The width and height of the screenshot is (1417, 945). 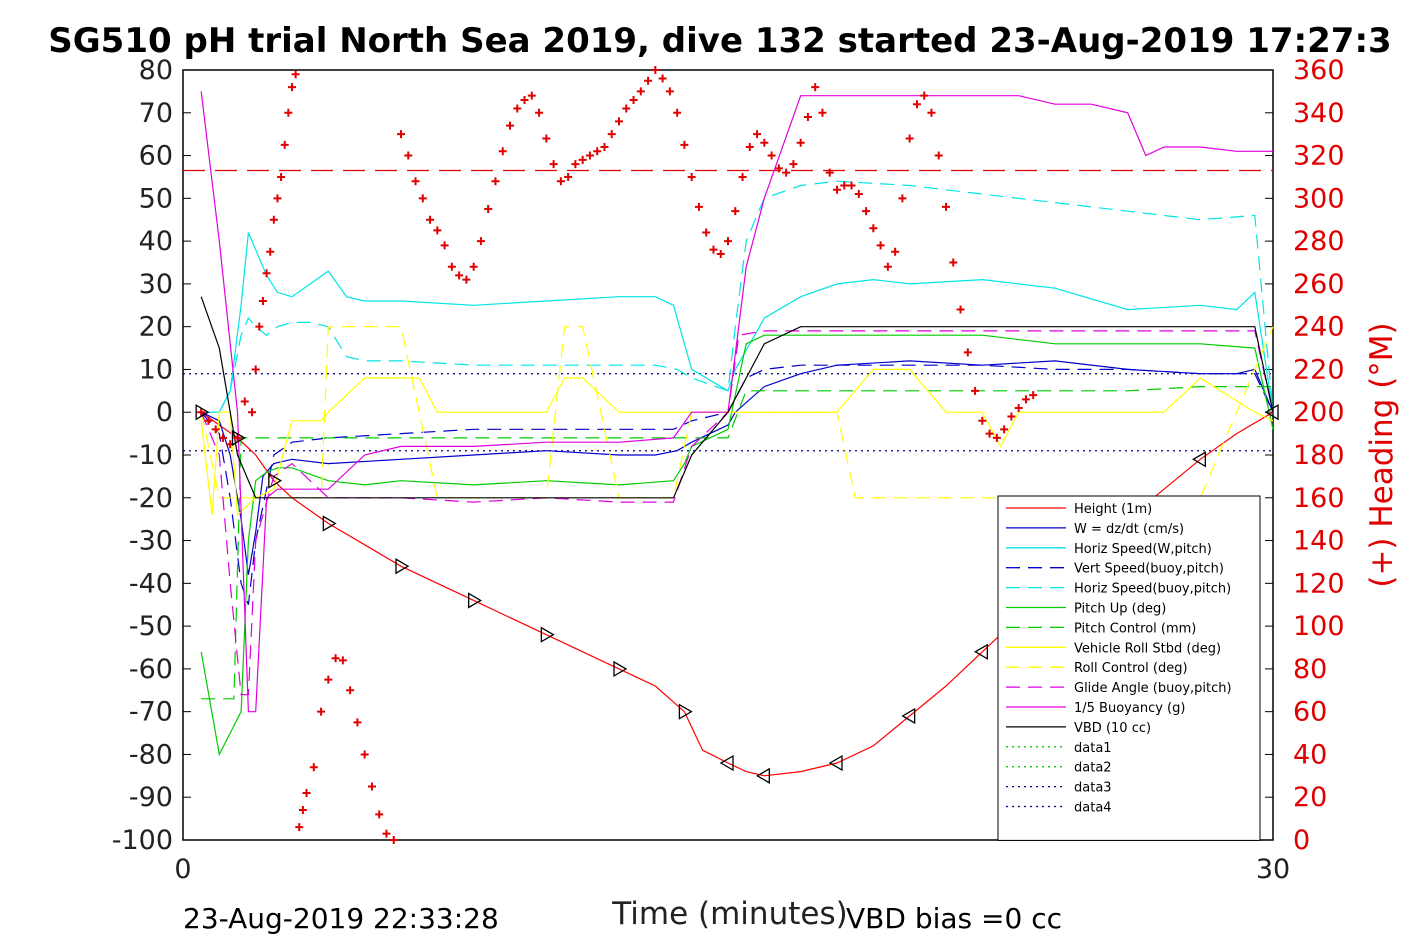 I want to click on left-tick-label: 20, so click(x=156, y=327).